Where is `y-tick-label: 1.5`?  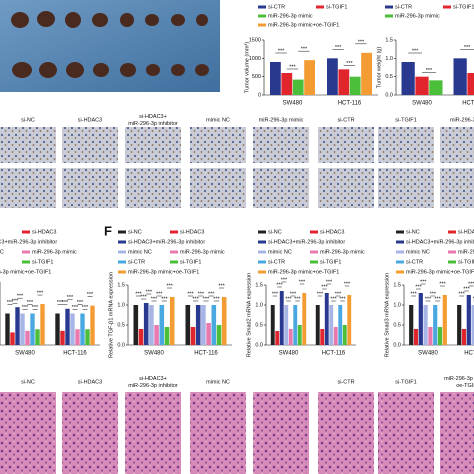
y-tick-label: 1.5 is located at coordinates (259, 285).